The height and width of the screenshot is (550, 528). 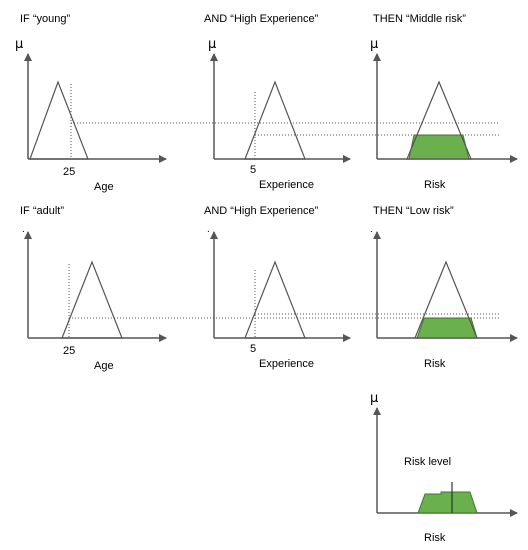 What do you see at coordinates (261, 211) in the screenshot?
I see `rule2-and-high-experience: AND “High Experience”` at bounding box center [261, 211].